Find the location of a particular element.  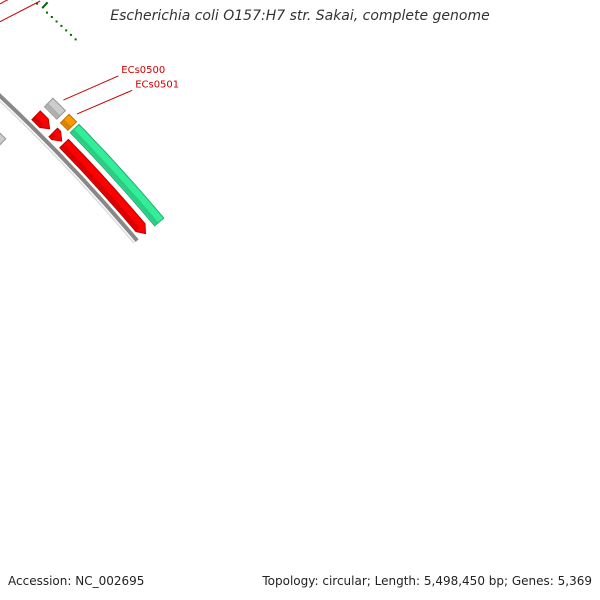

gene-box-trailing is located at coordinates (117, 175).